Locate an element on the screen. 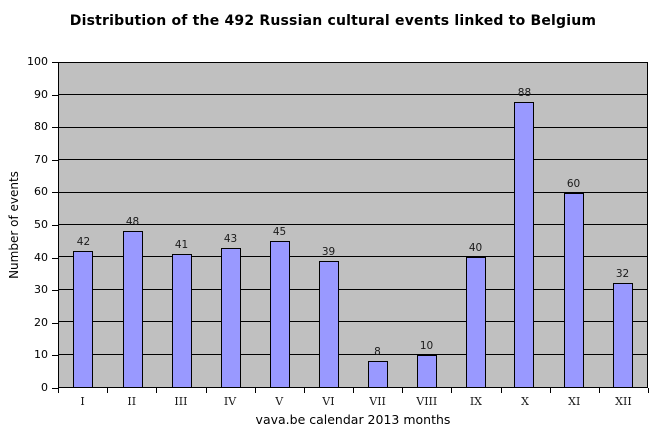 The width and height of the screenshot is (666, 447). y-axis-tick-label: 50 is located at coordinates (41, 224).